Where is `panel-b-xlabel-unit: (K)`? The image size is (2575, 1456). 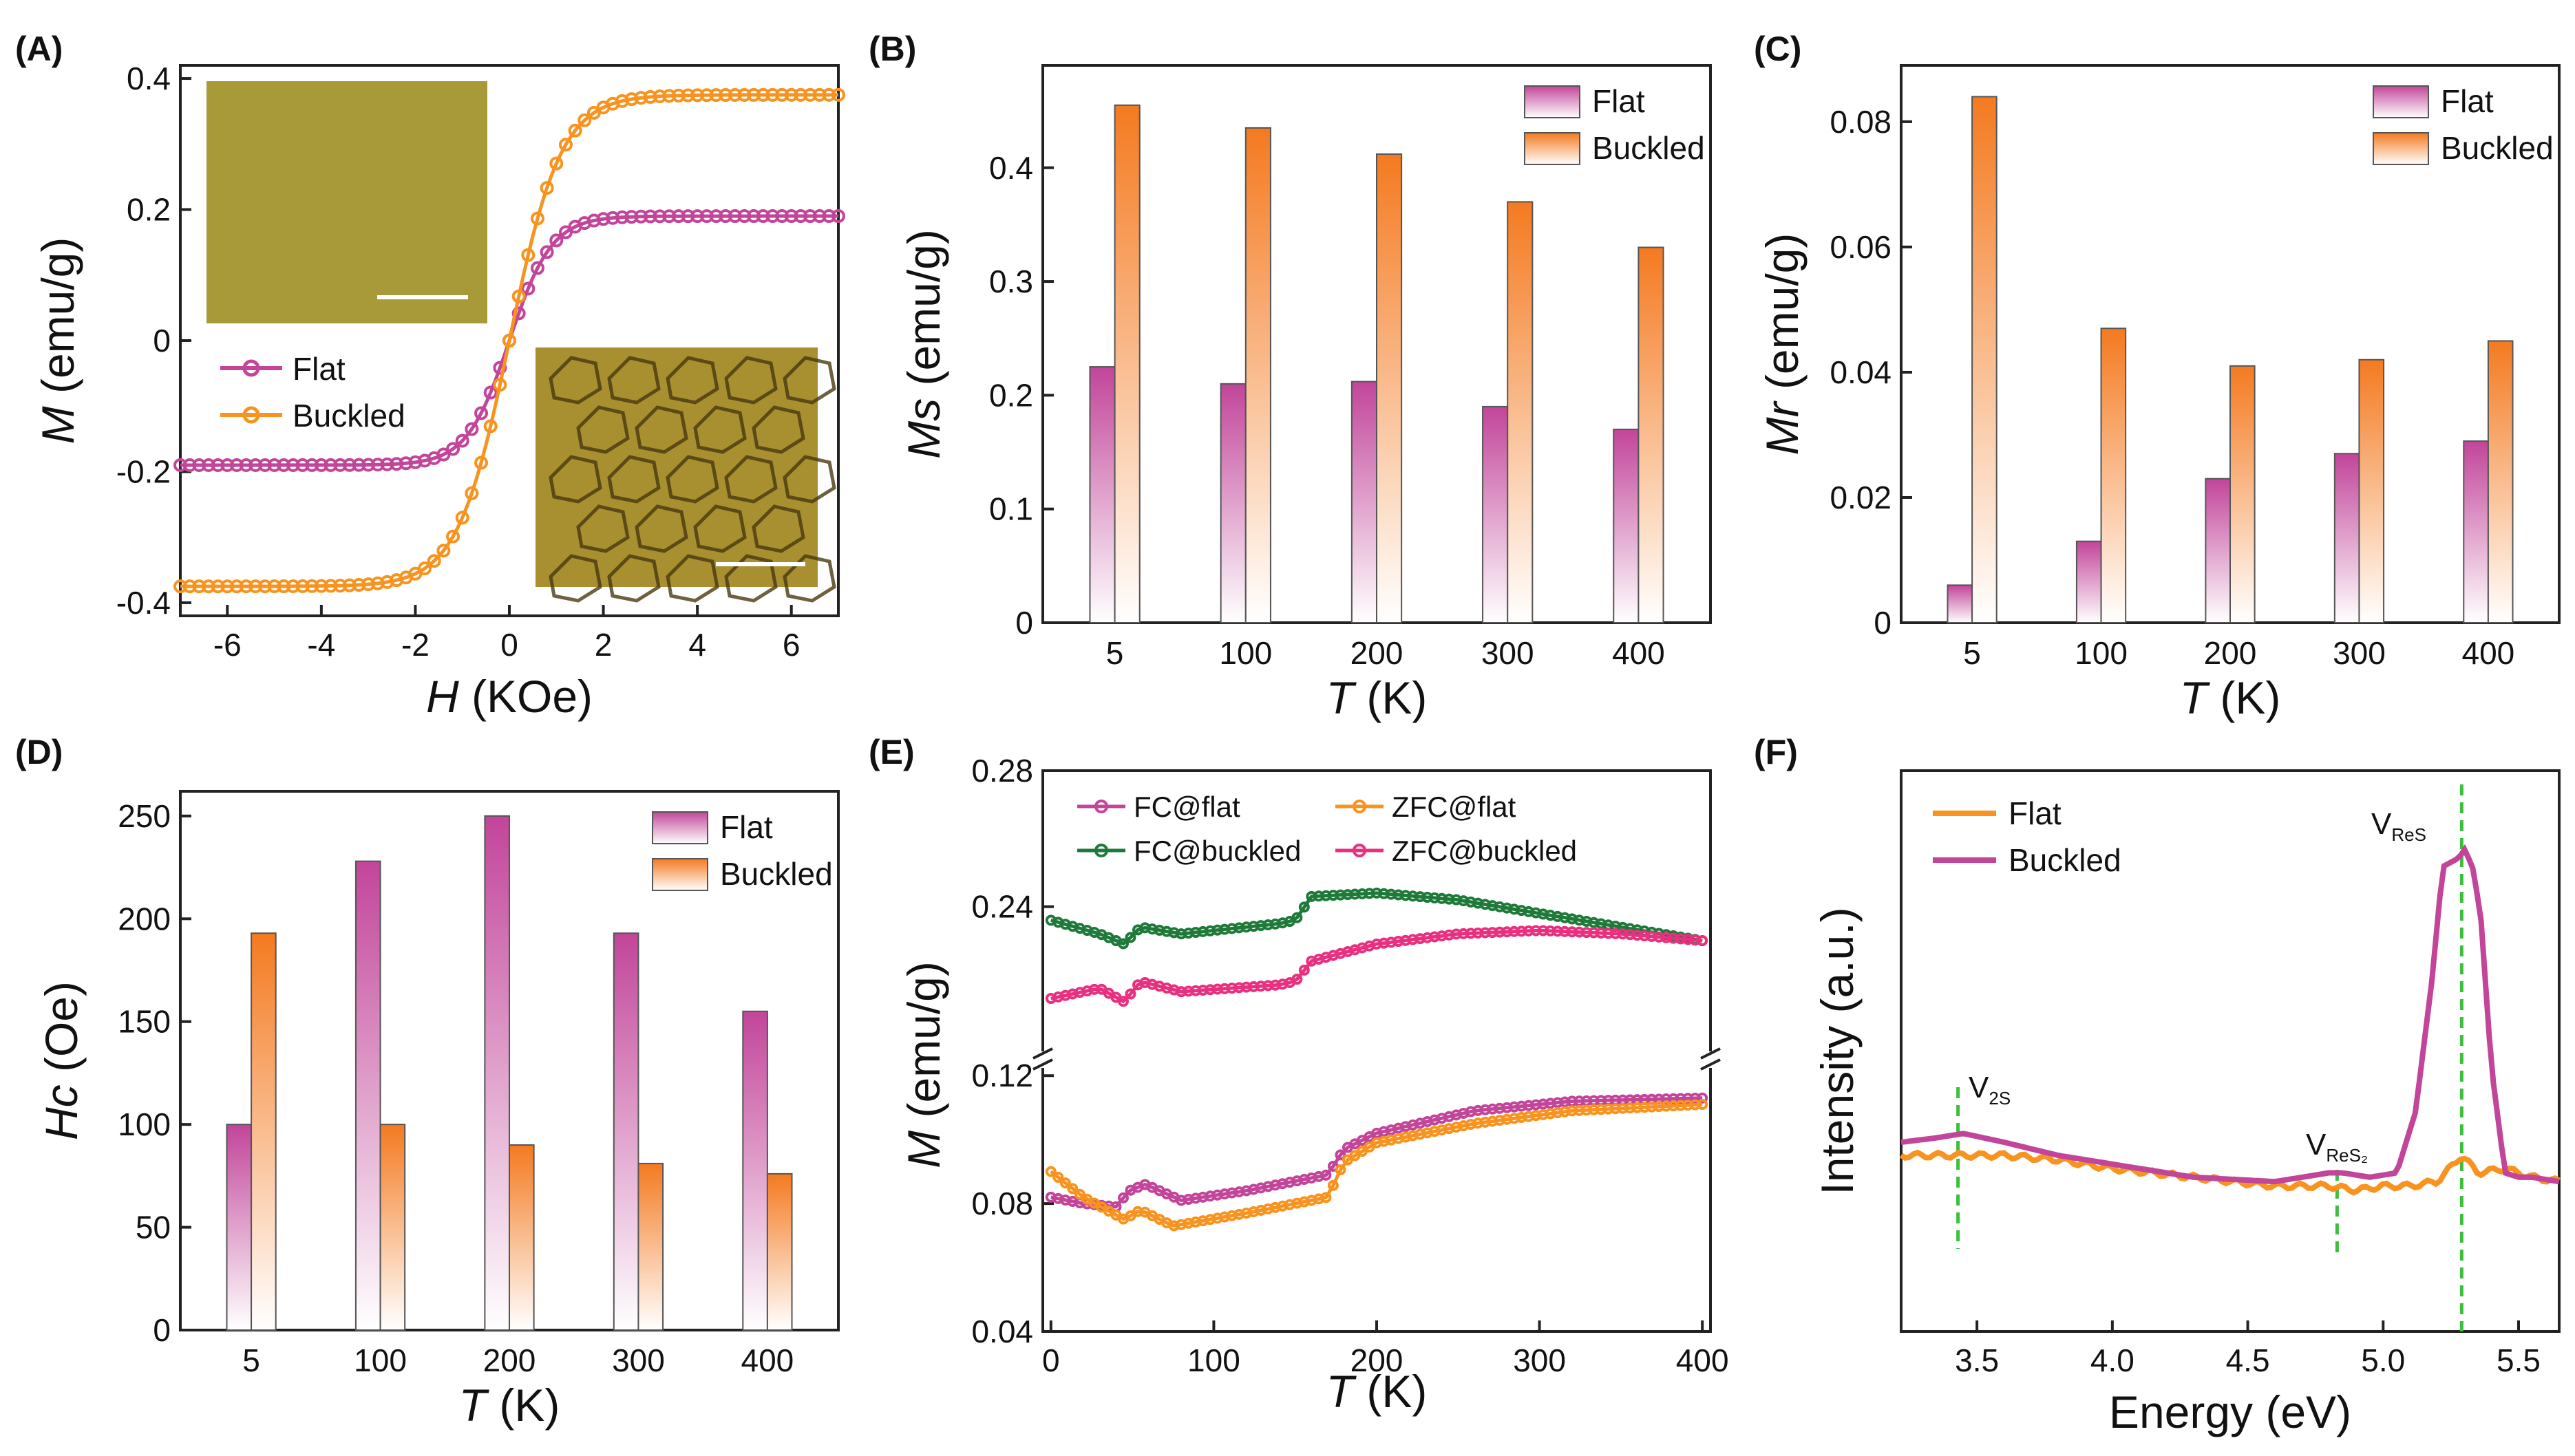 panel-b-xlabel-unit: (K) is located at coordinates (1391, 697).